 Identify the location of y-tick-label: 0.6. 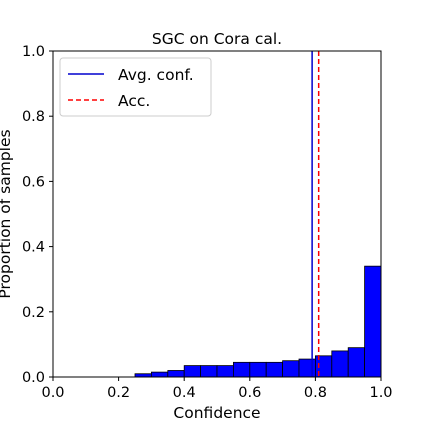
(33, 182).